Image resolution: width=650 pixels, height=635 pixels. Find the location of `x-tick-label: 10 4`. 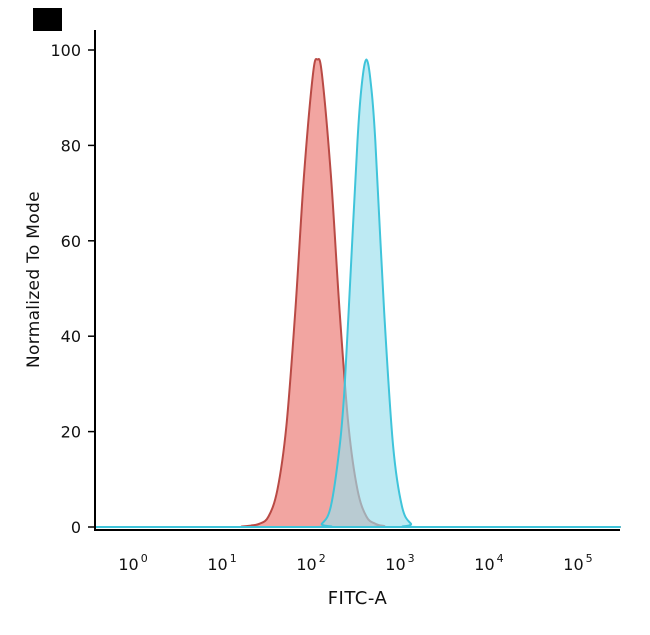

x-tick-label: 10 4 is located at coordinates (488, 563).